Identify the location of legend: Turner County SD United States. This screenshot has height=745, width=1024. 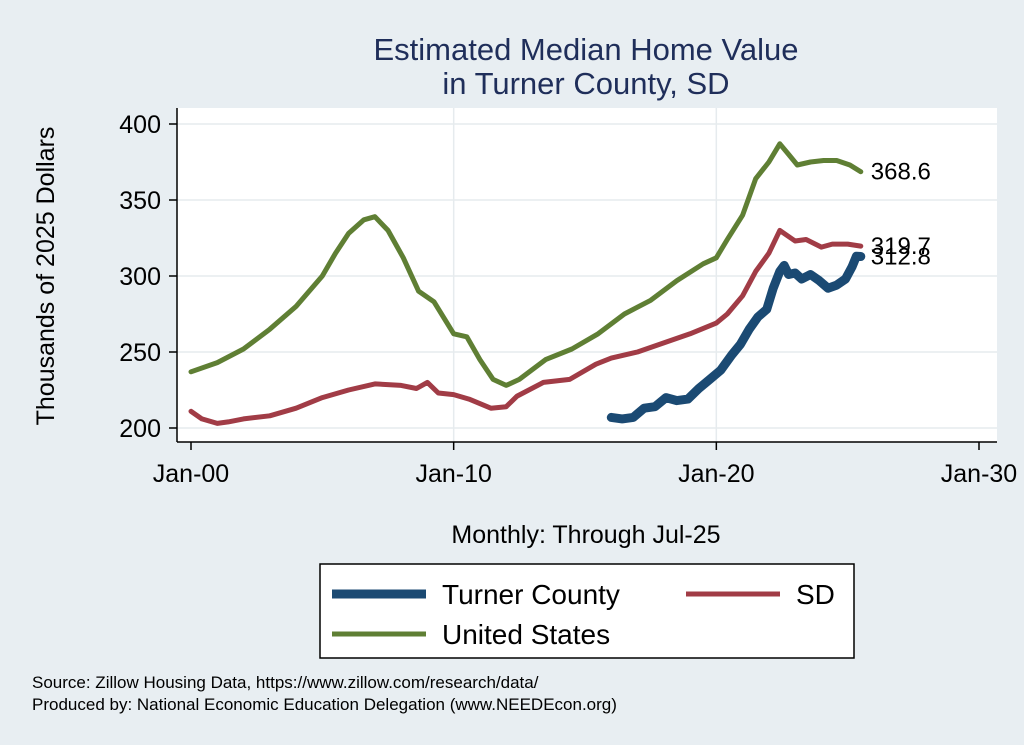
(587, 611).